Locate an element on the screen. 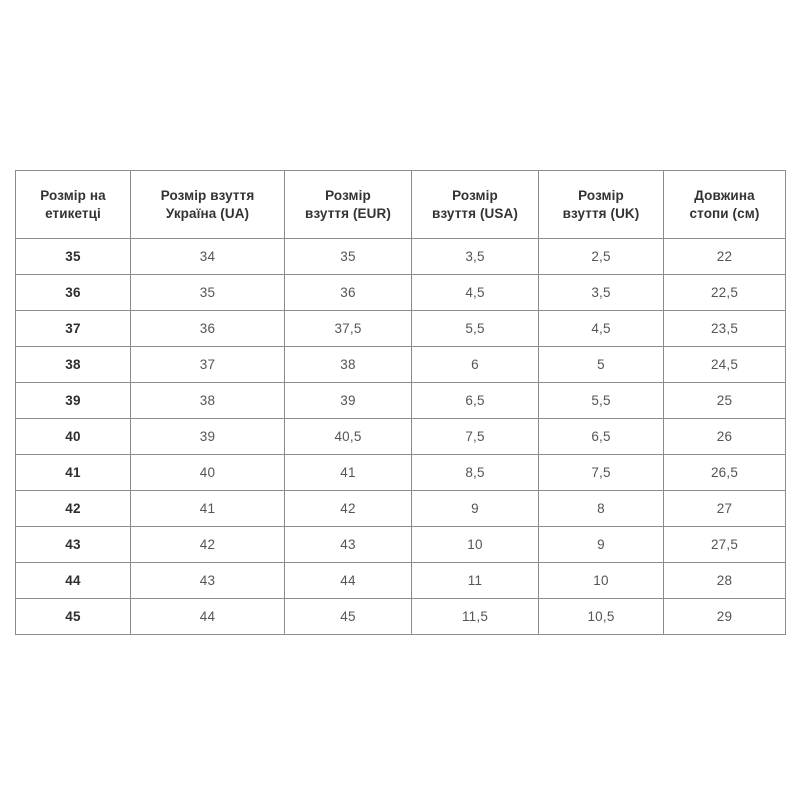  table-row: 38 37 38 6 5 24,5 is located at coordinates (400, 364).